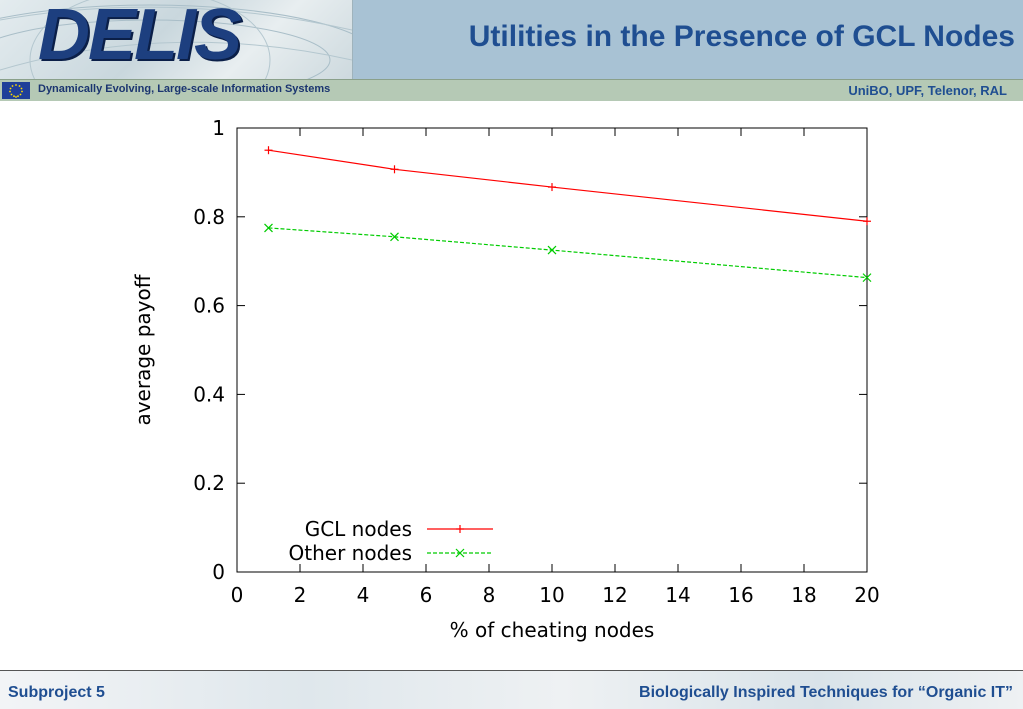 The height and width of the screenshot is (709, 1023). Describe the element at coordinates (56, 692) in the screenshot. I see `subproject-label: Subproject 5` at that location.